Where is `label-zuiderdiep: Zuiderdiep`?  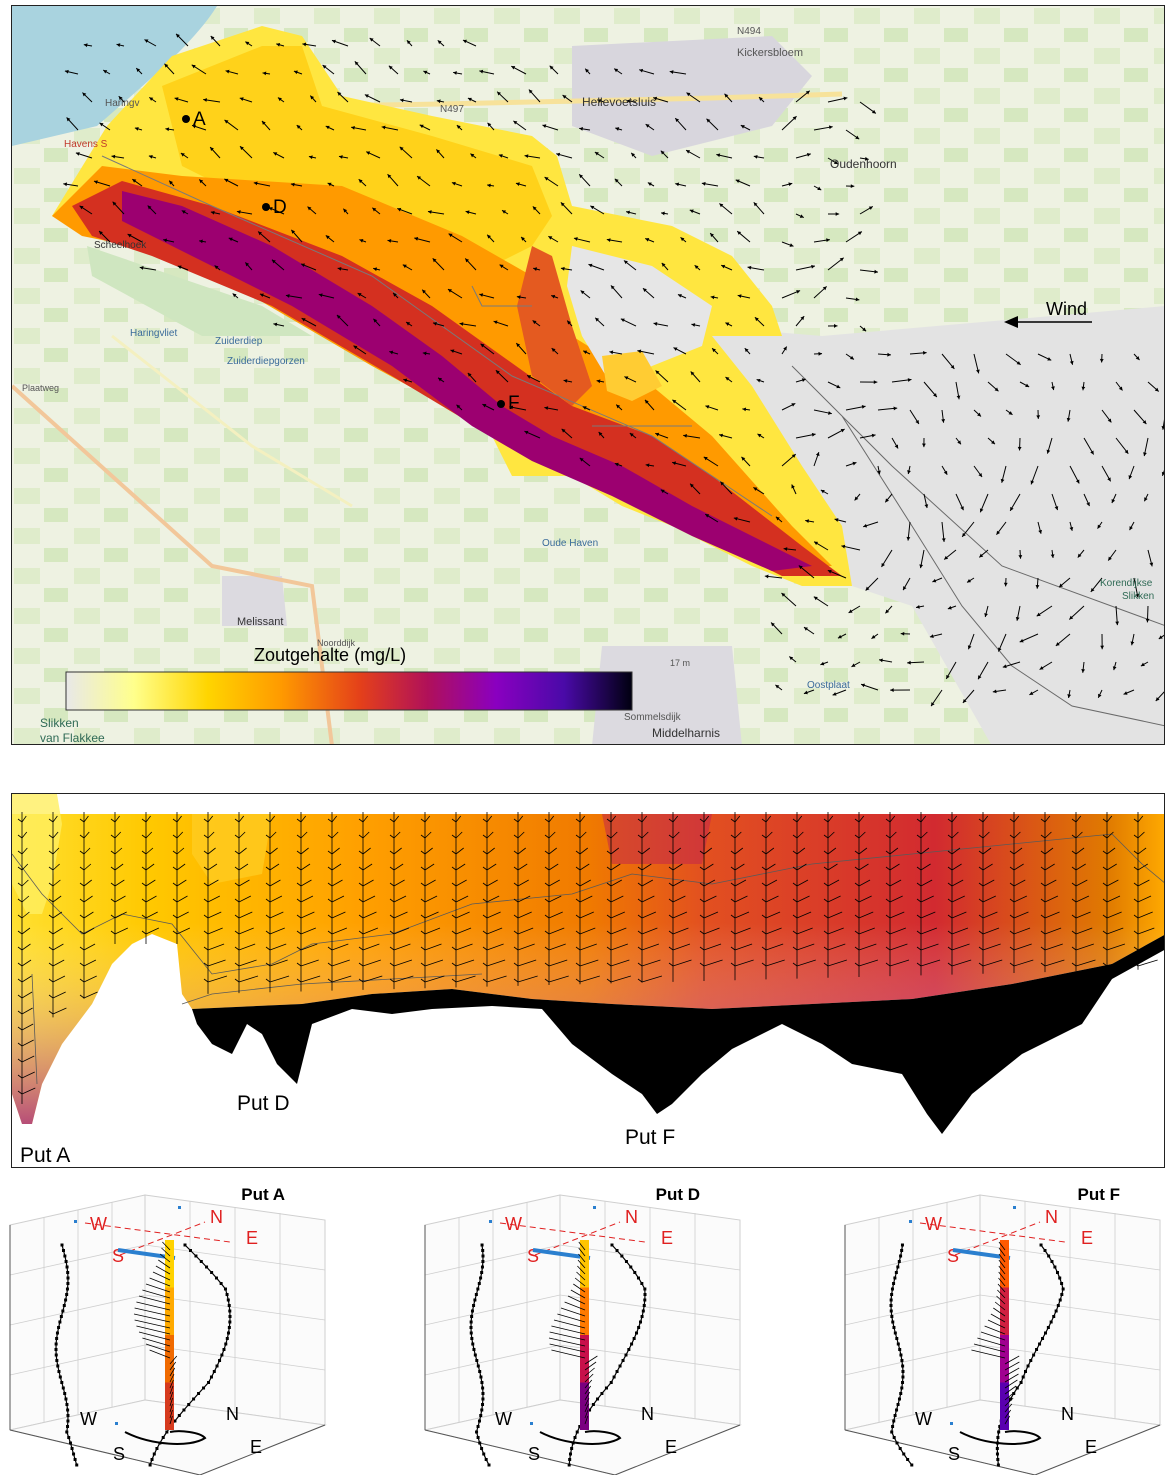
label-zuiderdiep: Zuiderdiep is located at coordinates (239, 341).